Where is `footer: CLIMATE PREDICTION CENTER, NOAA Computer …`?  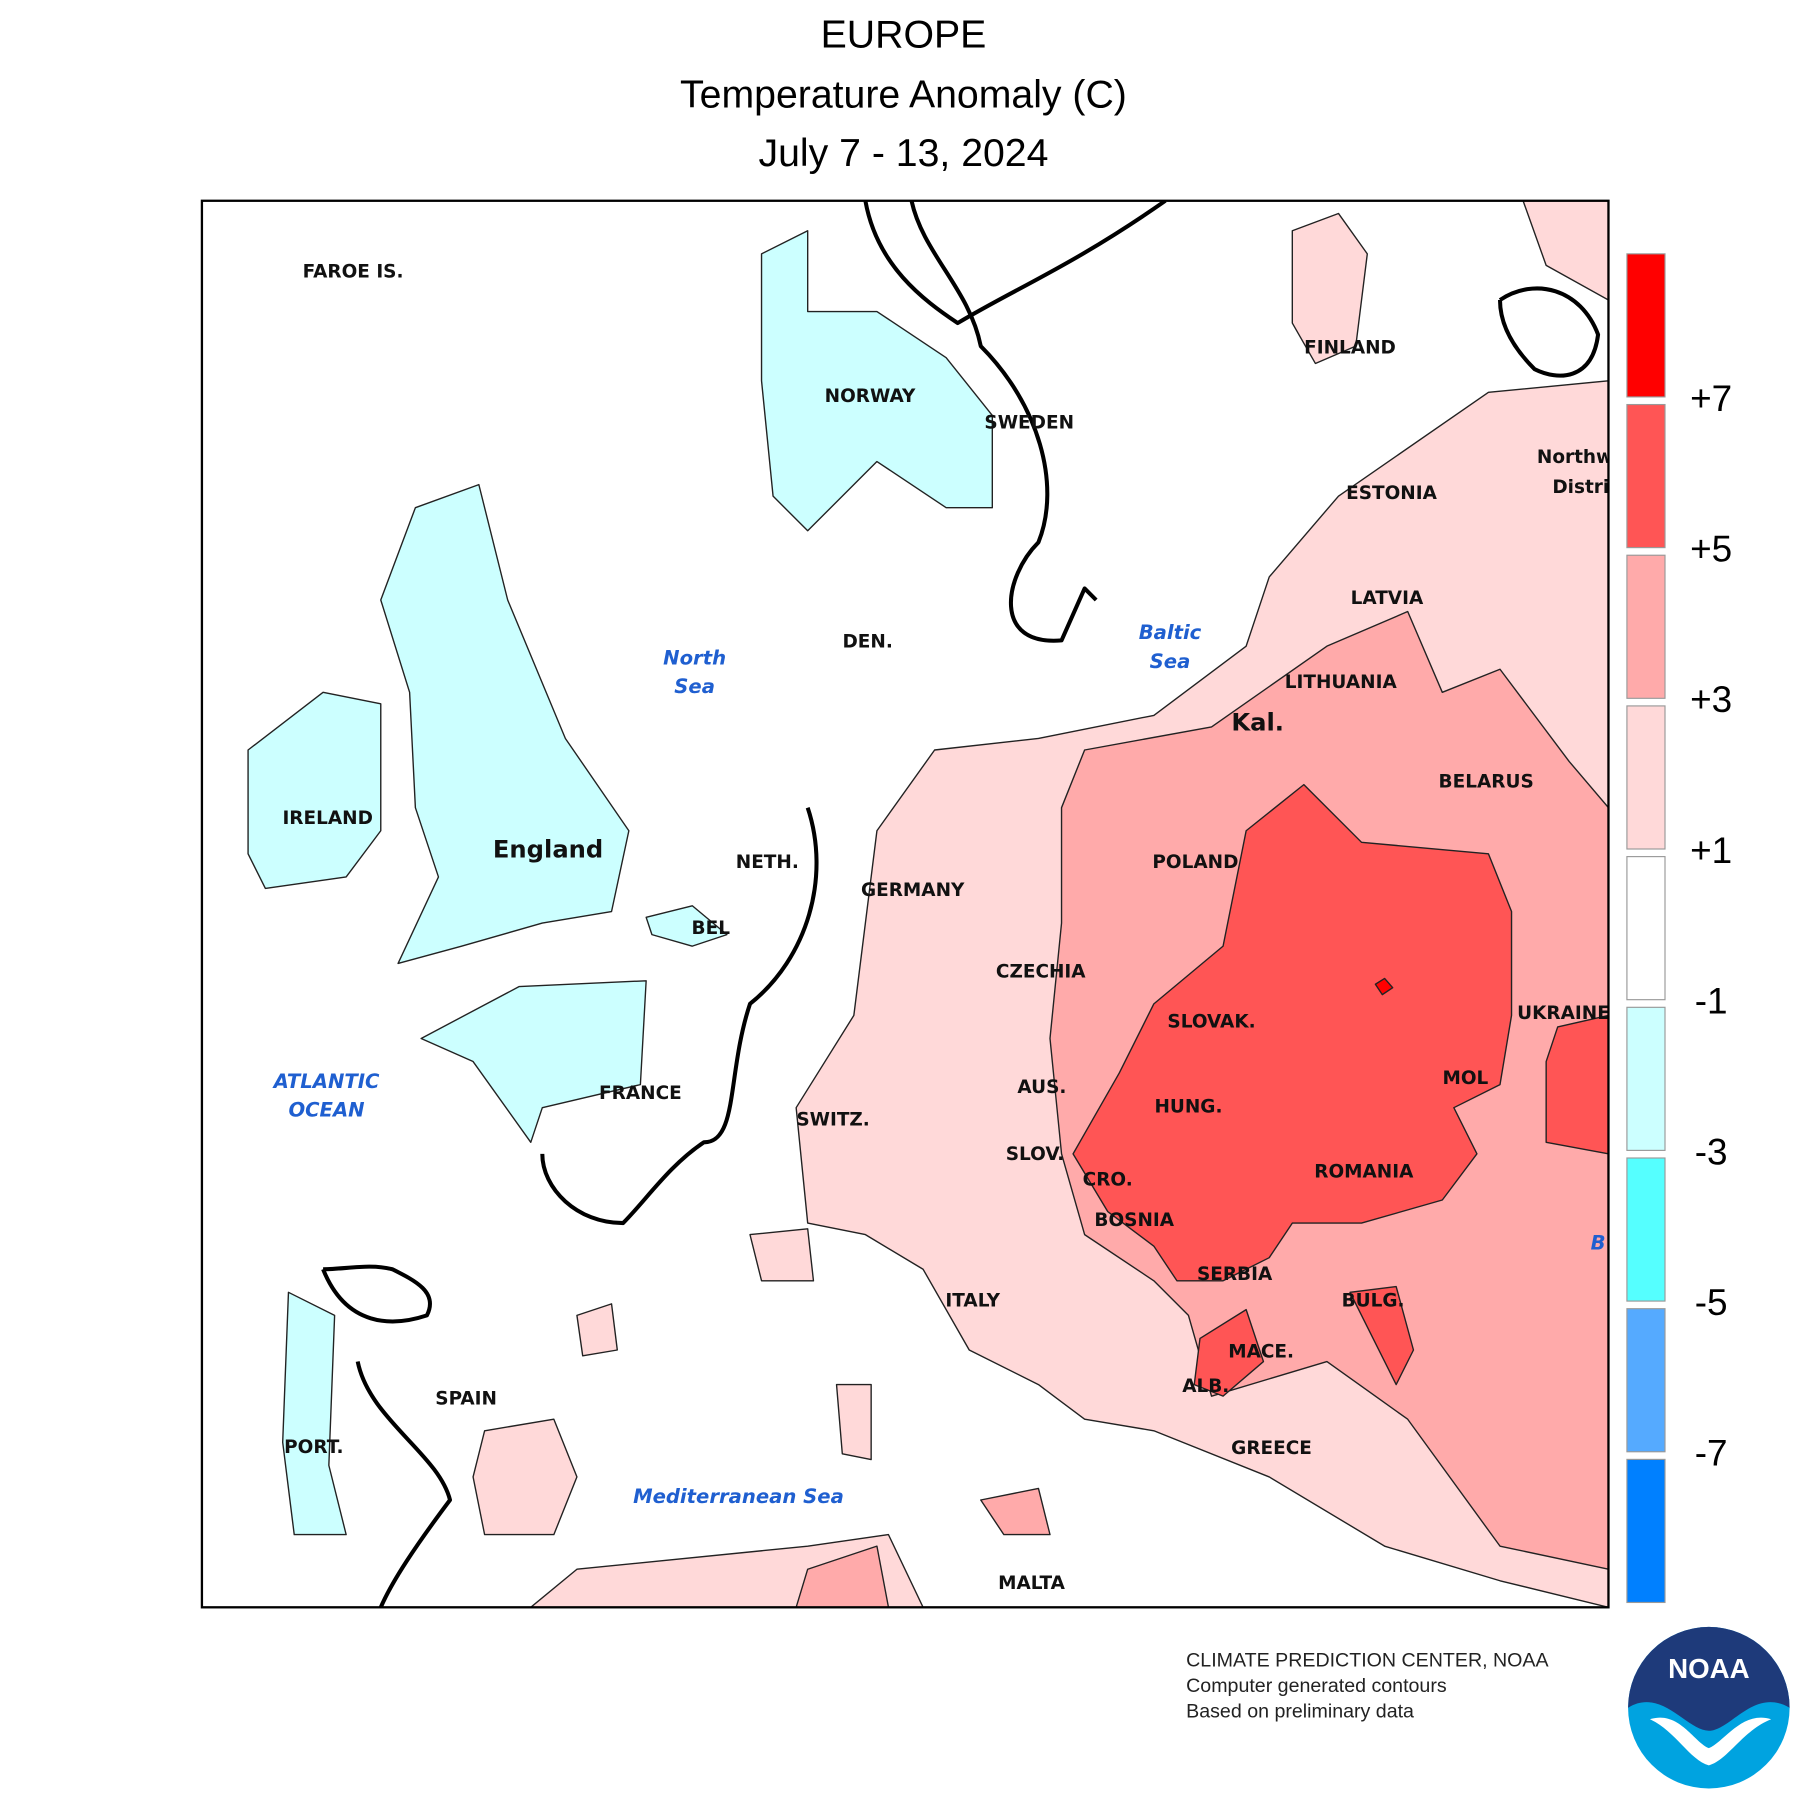
footer: CLIMATE PREDICTION CENTER, NOAA Computer … is located at coordinates (1367, 1686).